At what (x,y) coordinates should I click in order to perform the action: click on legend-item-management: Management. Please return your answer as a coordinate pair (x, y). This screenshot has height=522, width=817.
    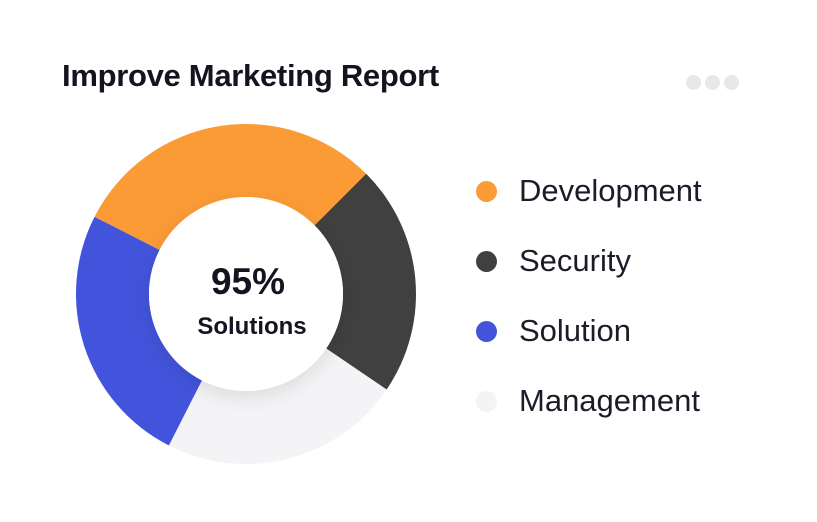
    Looking at the image, I should click on (589, 401).